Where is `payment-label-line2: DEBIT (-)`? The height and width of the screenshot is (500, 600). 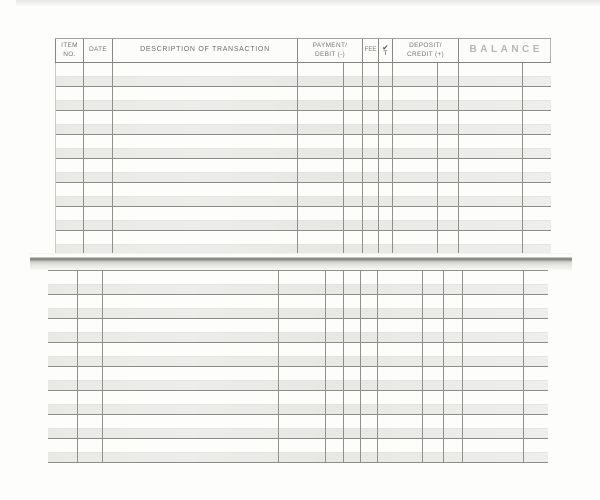 payment-label-line2: DEBIT (-) is located at coordinates (330, 54).